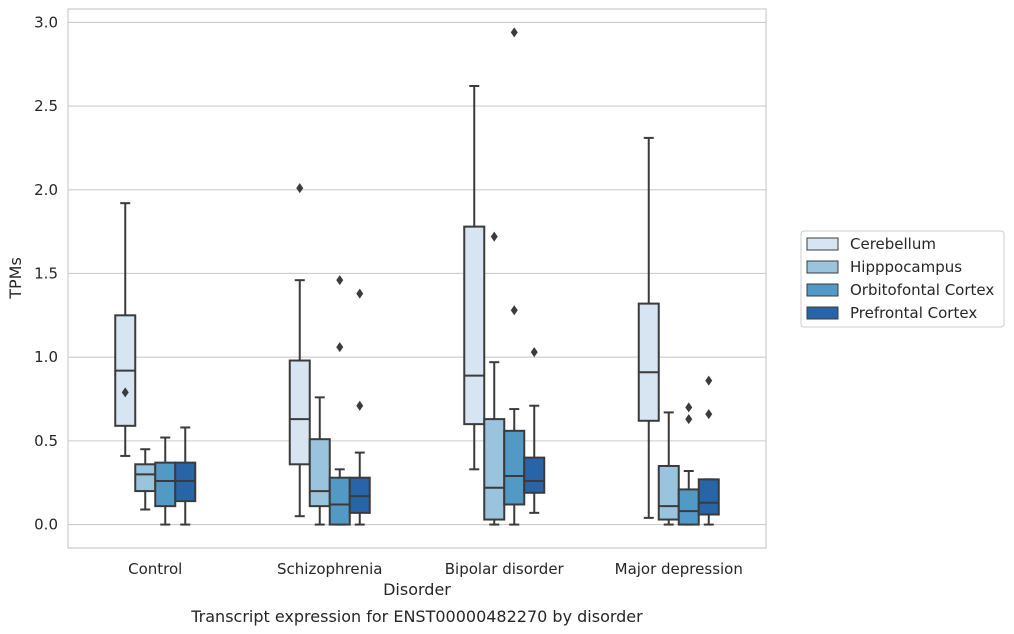  I want to click on y-tick-labels: 0.0 0.5 1.0 1.5 2.0 2.5 3.0, so click(46, 273).